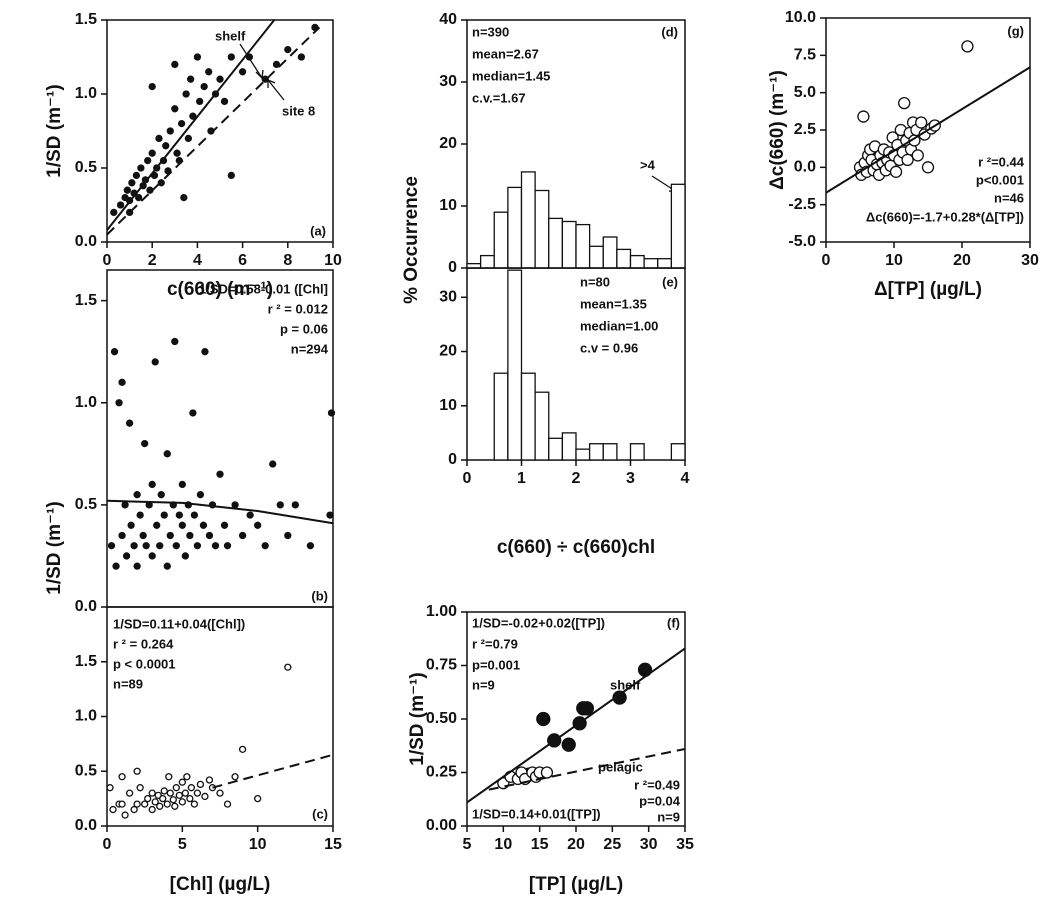 Image resolution: width=1055 pixels, height=916 pixels. Describe the element at coordinates (220, 289) in the screenshot. I see `x-axis-label: c(660) (m⁻¹)` at that location.